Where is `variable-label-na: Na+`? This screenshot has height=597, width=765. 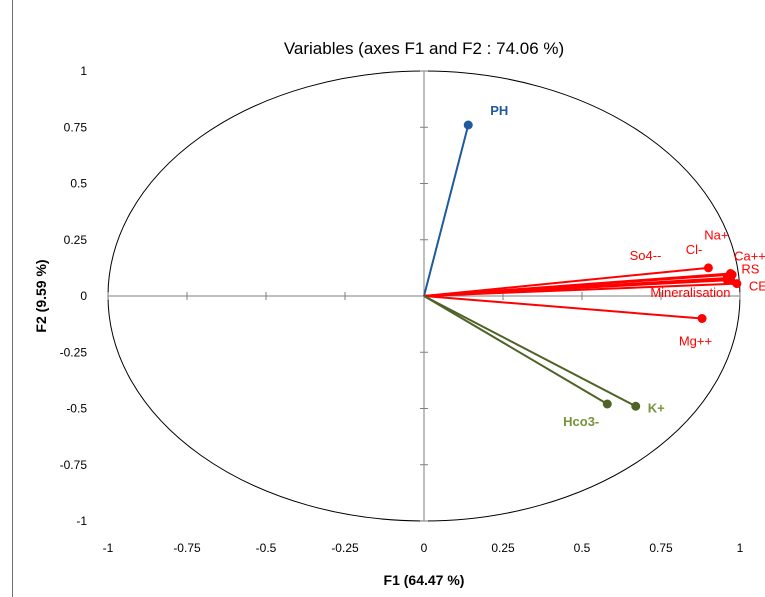 variable-label-na: Na+ is located at coordinates (716, 235).